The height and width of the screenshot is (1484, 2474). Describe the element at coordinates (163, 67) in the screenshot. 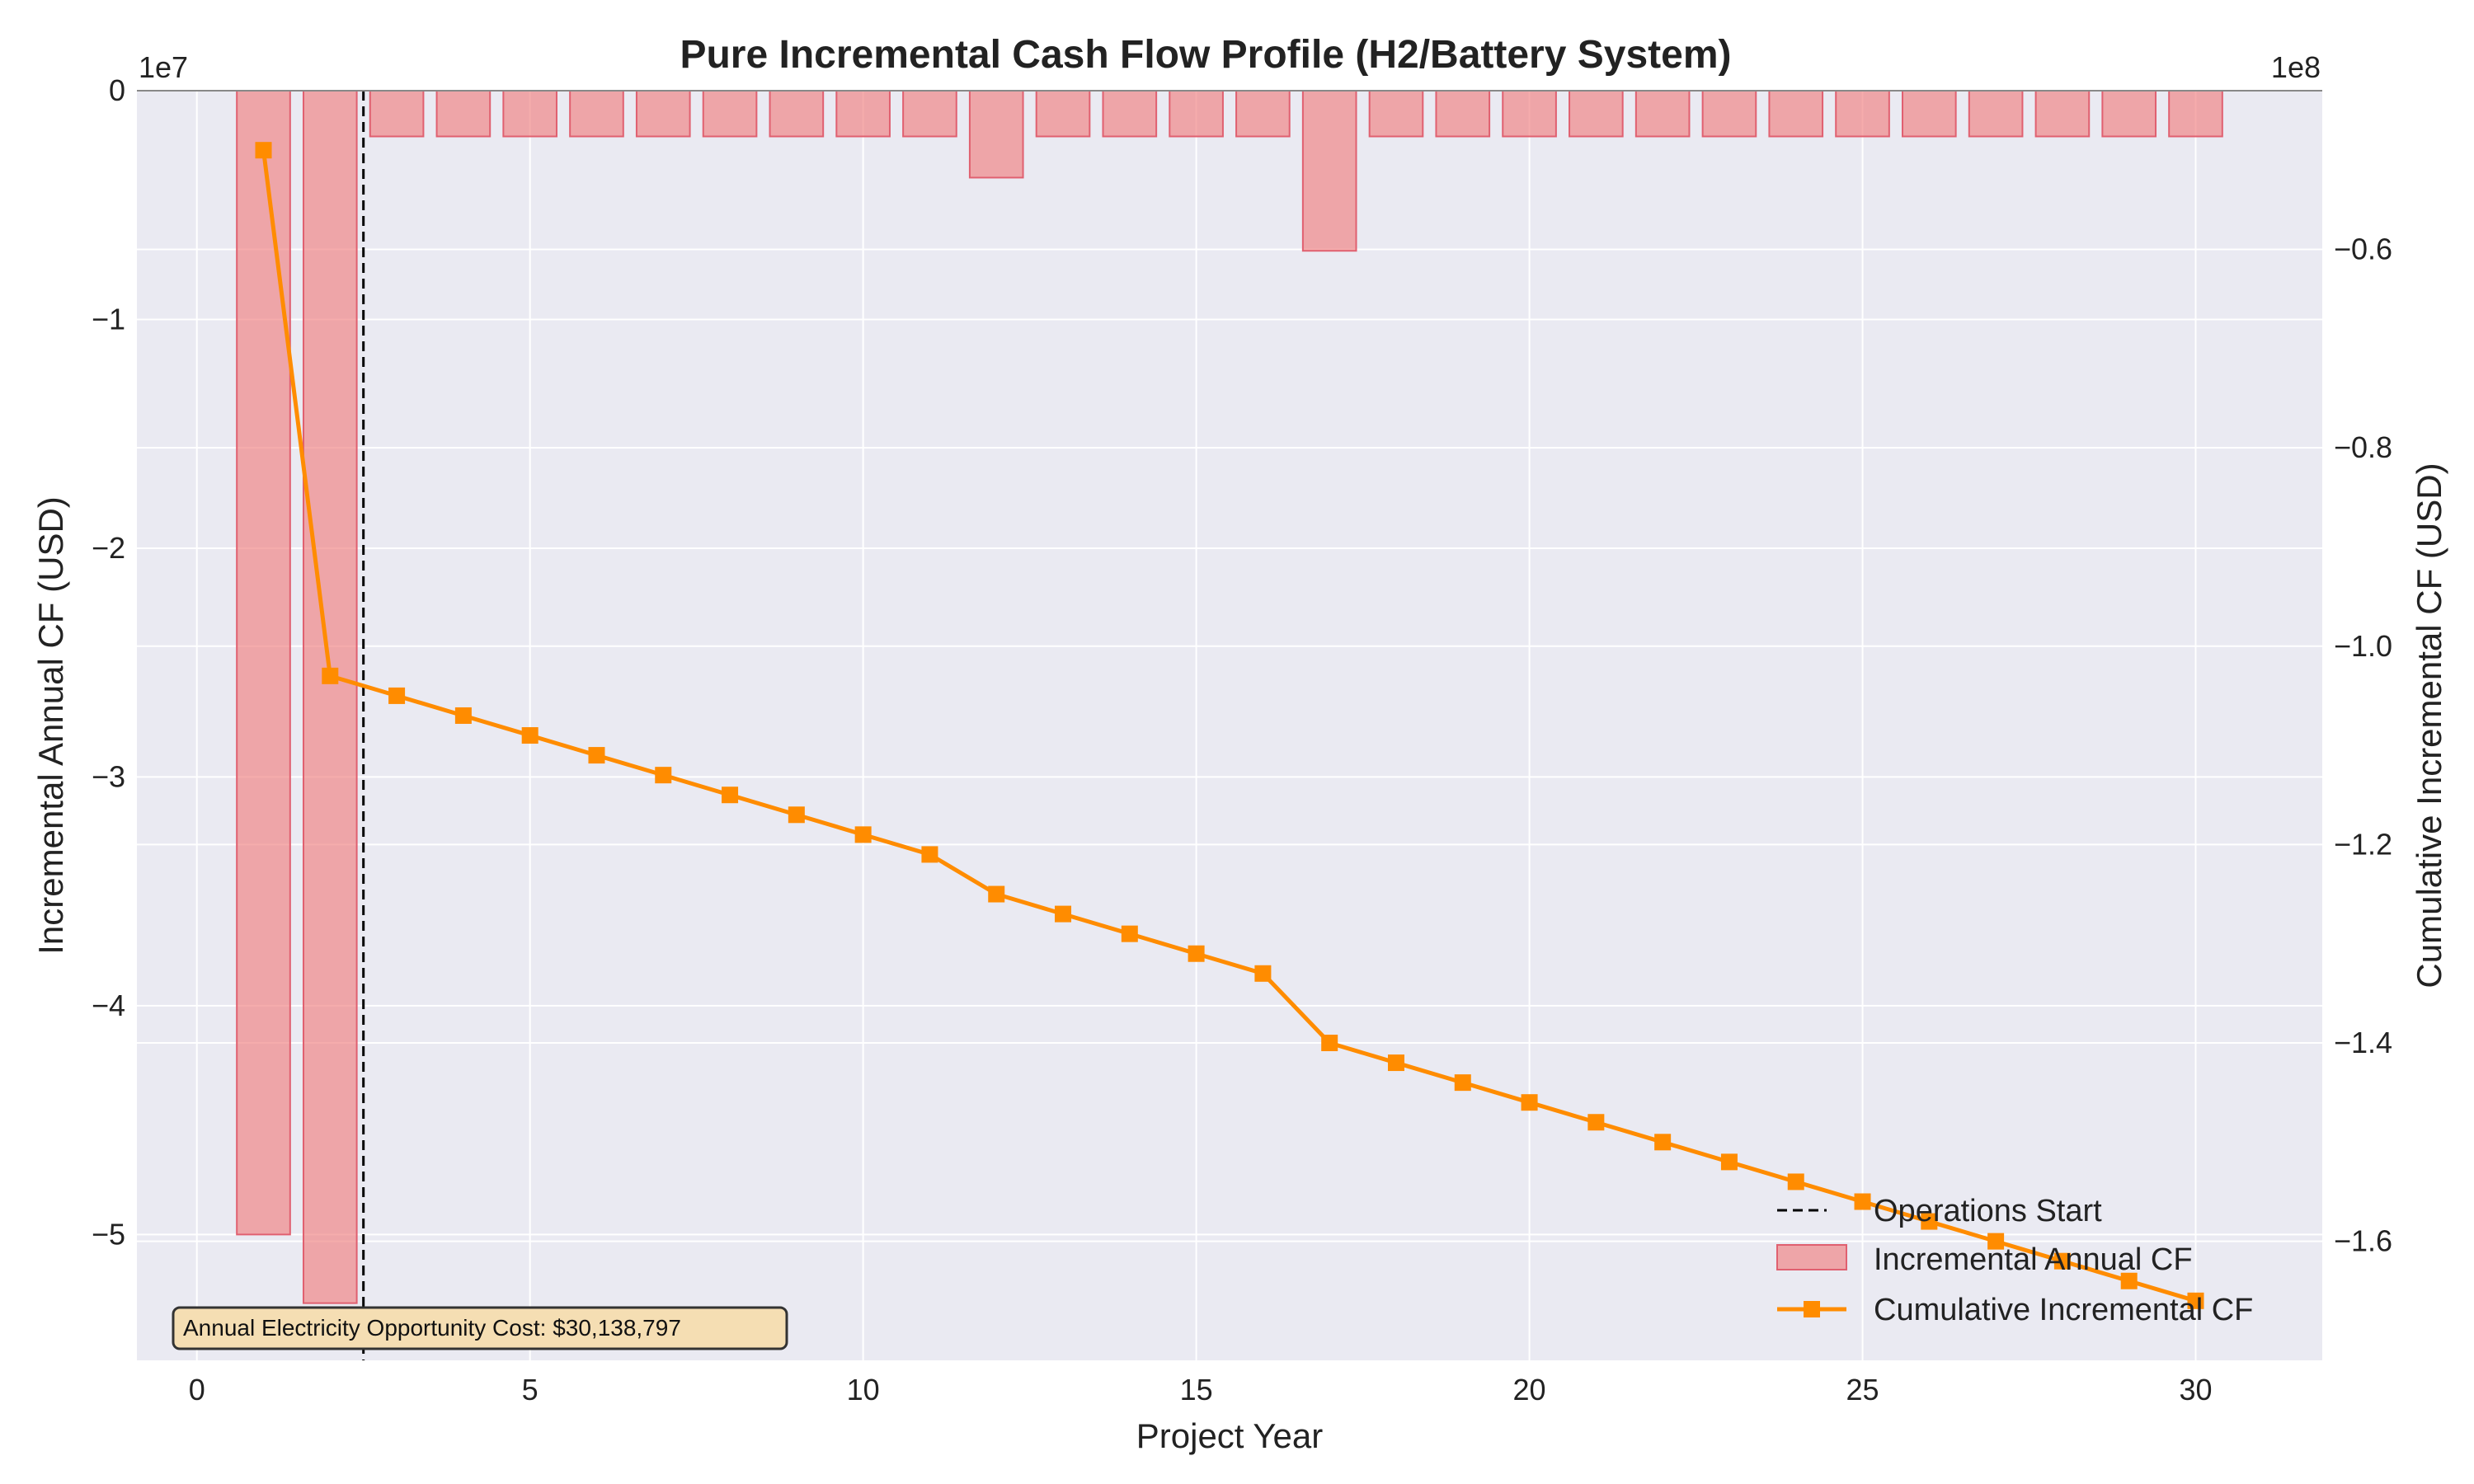

I see `y-axis-offset-left: 1e7` at that location.